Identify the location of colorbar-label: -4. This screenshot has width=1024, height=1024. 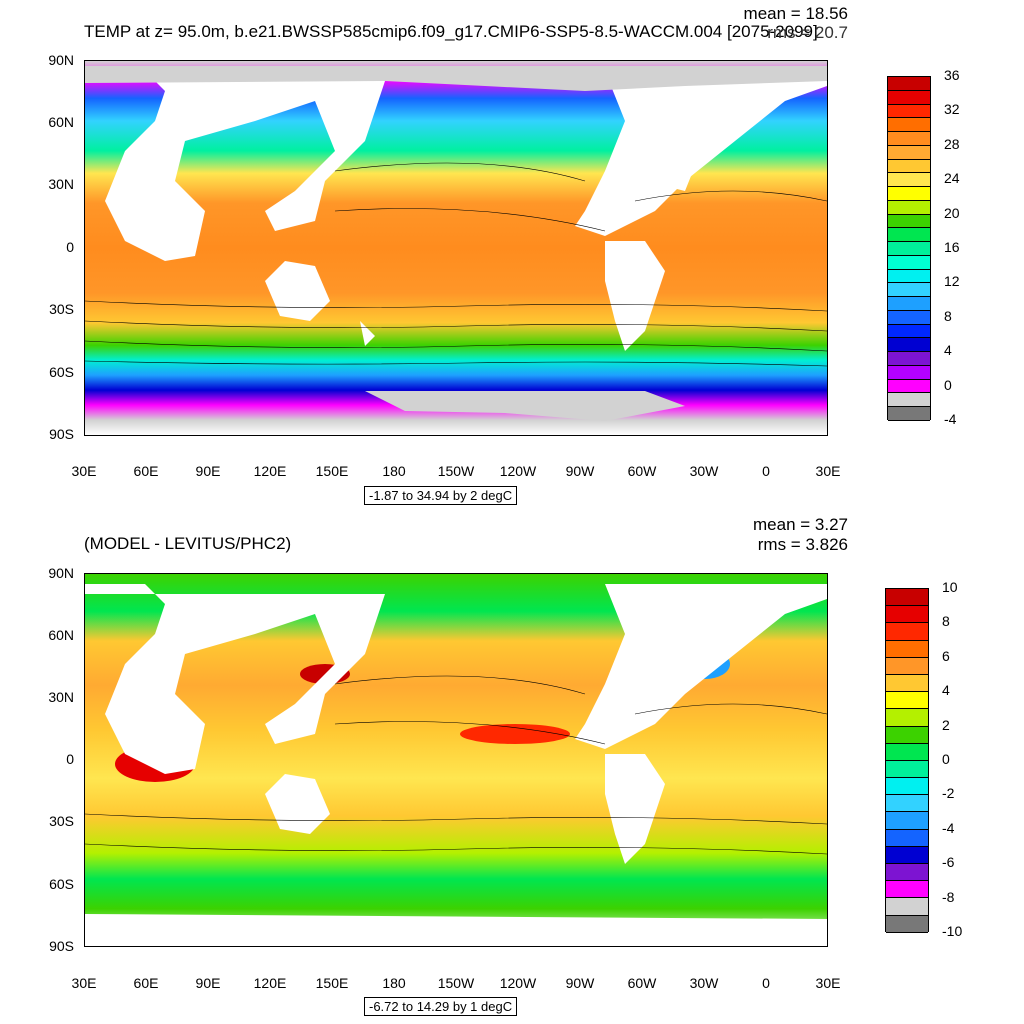
(950, 419).